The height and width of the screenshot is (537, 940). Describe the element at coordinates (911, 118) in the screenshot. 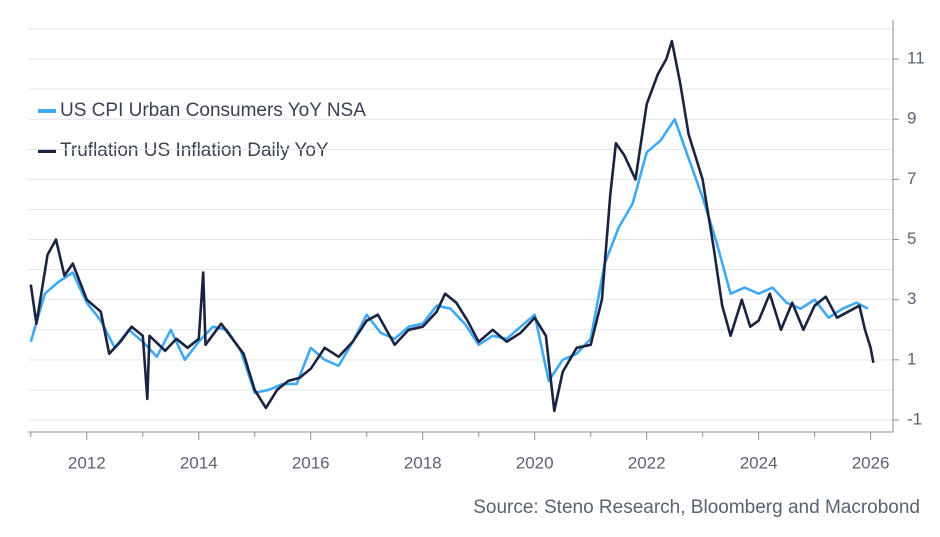

I see `y-tick-label: 9` at that location.